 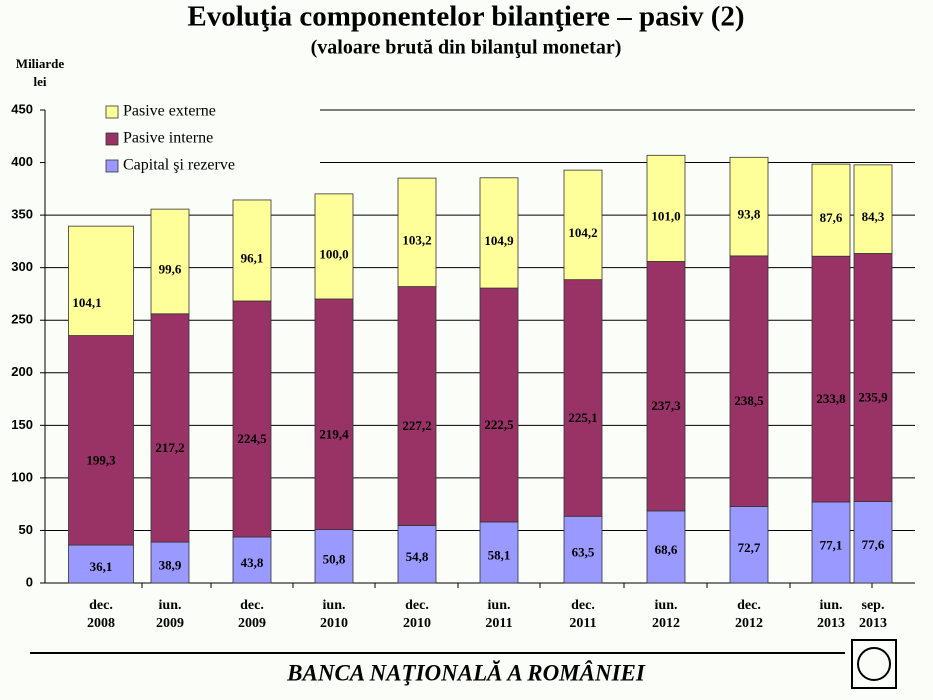 I want to click on value-label: 103,2, so click(x=416, y=239).